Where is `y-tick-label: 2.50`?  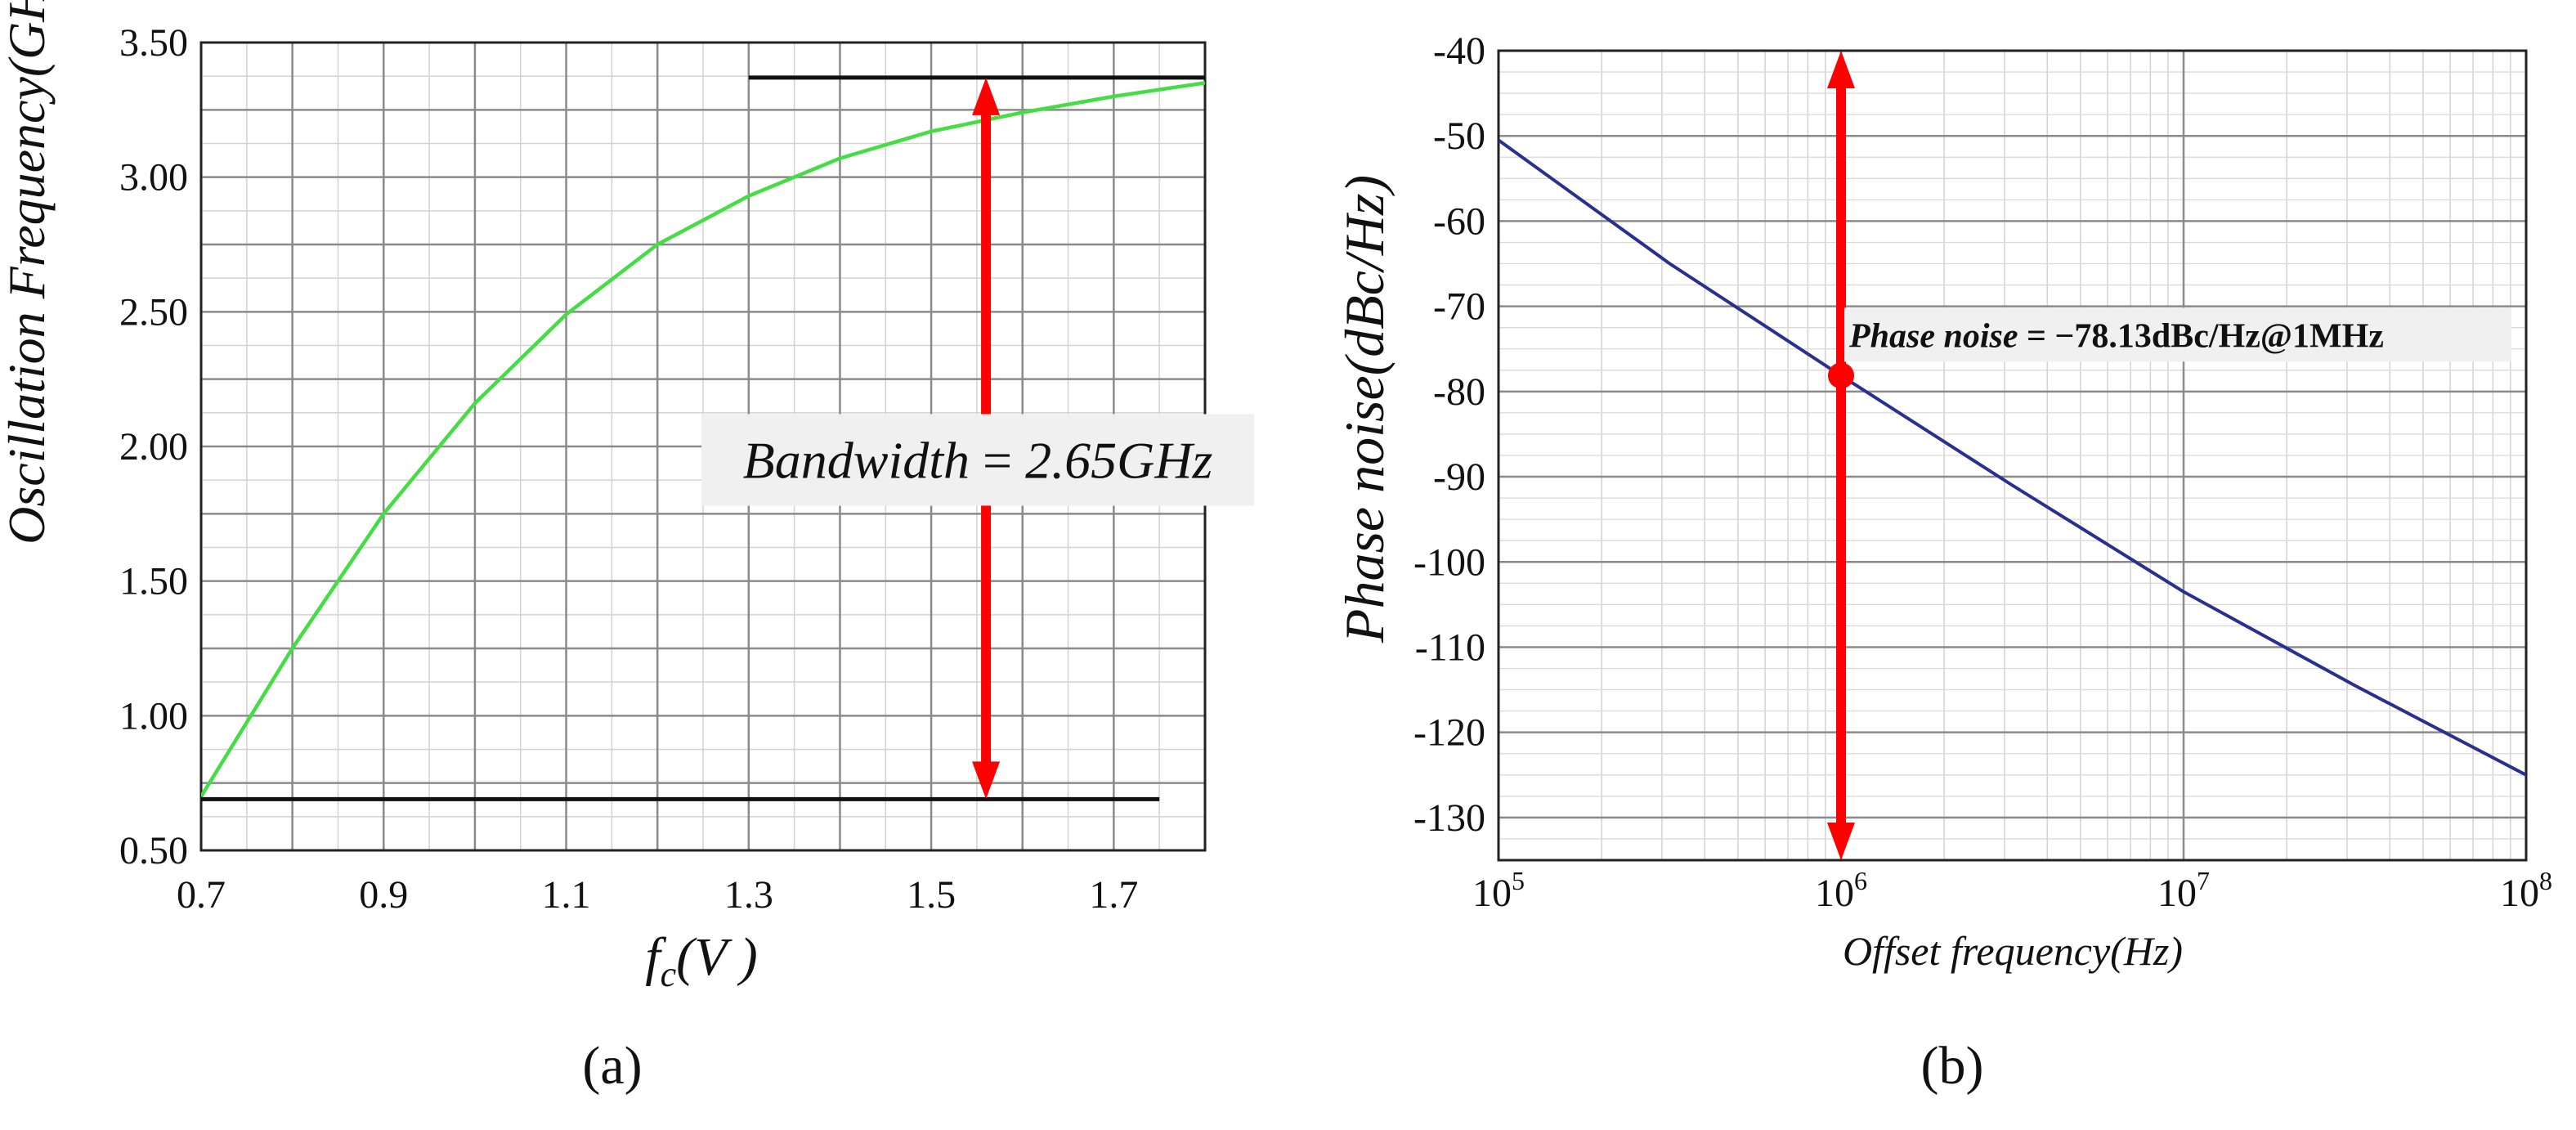 y-tick-label: 2.50 is located at coordinates (153, 312).